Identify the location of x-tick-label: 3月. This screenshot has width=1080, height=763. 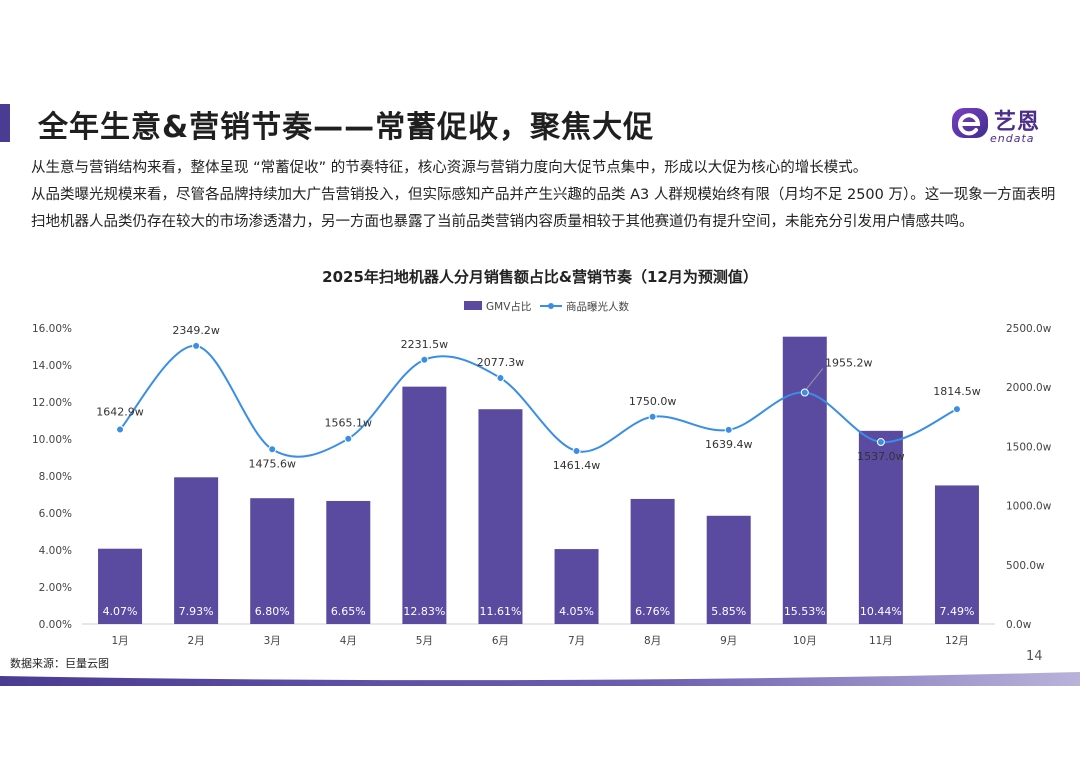
(272, 641).